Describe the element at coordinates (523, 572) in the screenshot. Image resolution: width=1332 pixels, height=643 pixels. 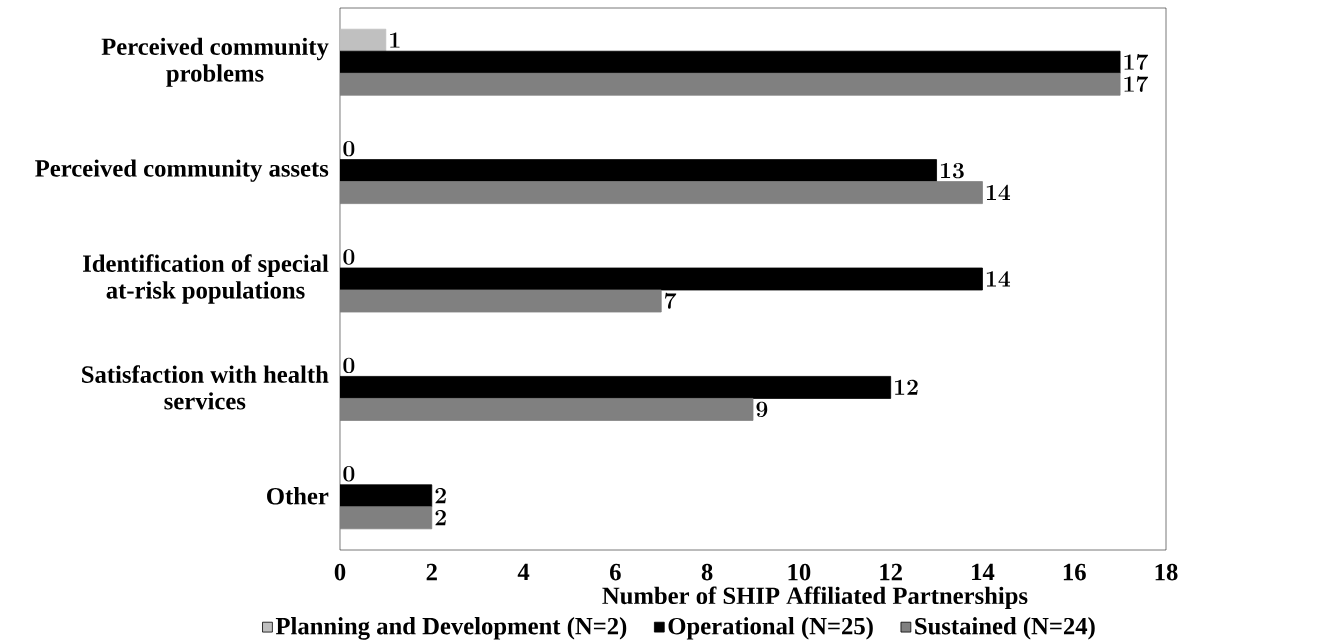
I see `x-tick-label: 4` at that location.